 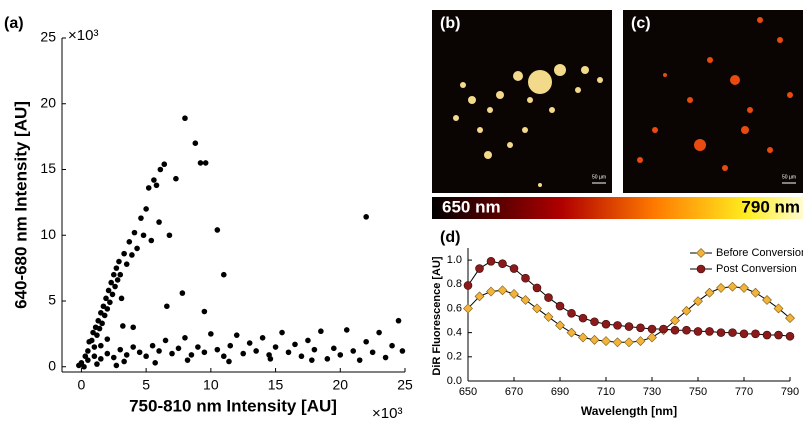 What do you see at coordinates (454, 308) in the screenshot?
I see `y-tick-label: 0.6` at bounding box center [454, 308].